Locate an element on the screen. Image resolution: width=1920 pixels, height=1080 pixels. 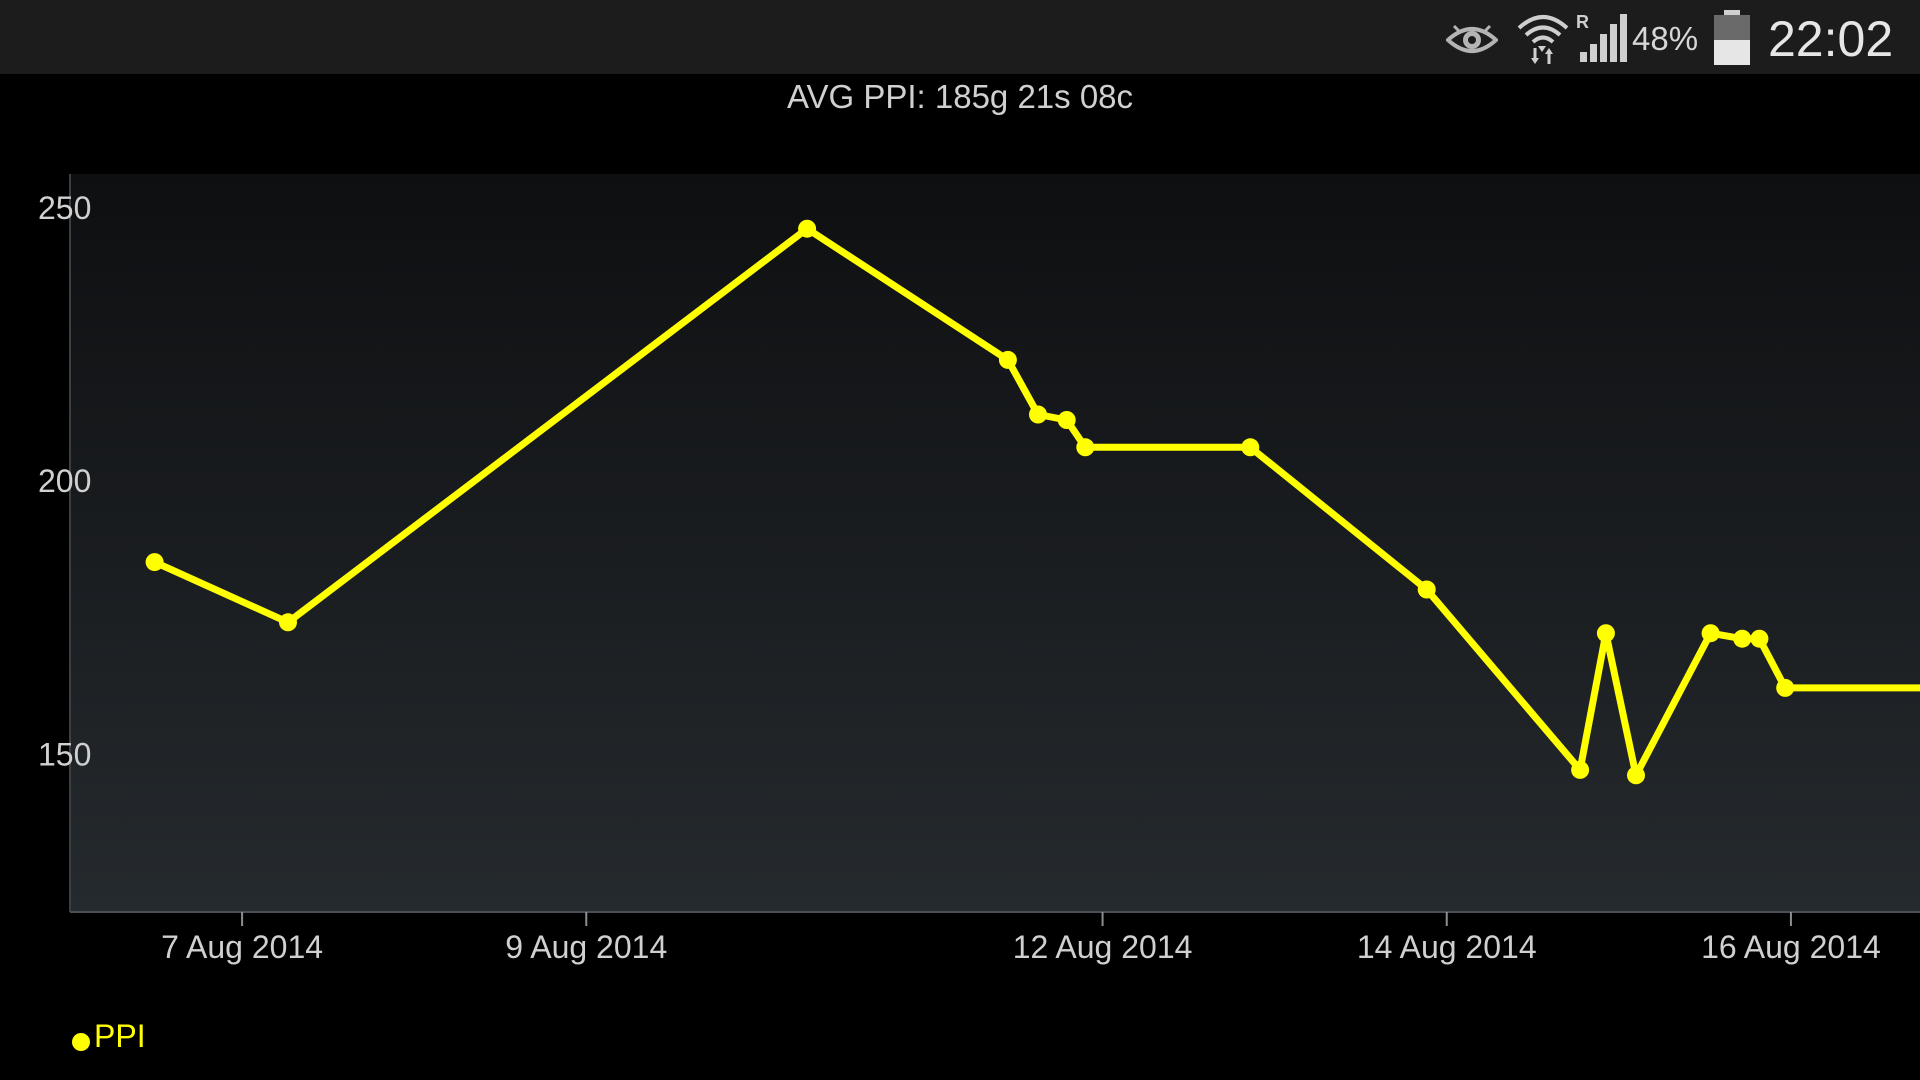
eye-icon is located at coordinates (1472, 38).